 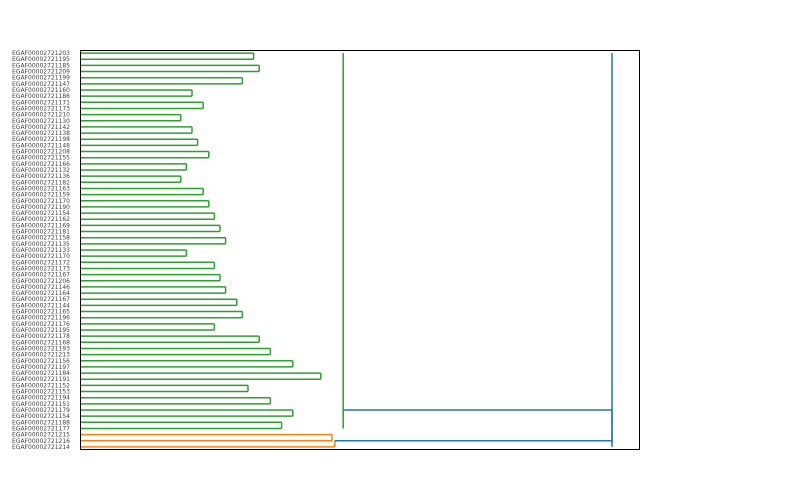 I want to click on leaf-label: EGAF00002721215, so click(x=41, y=435).